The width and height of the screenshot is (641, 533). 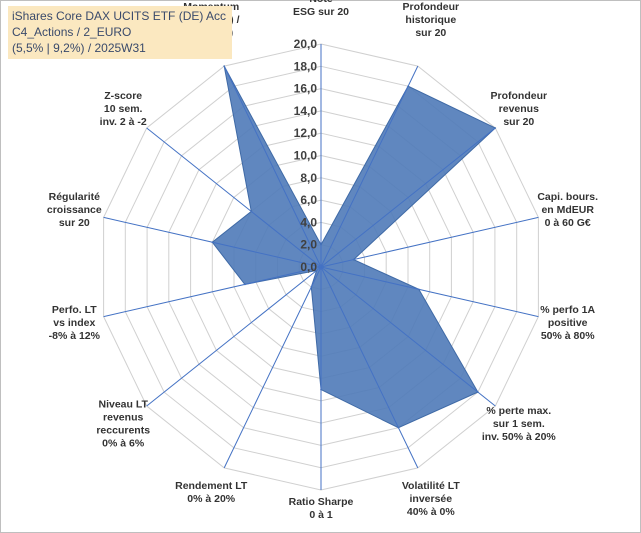 I want to click on axis-label-line: en MdEUR, so click(x=567, y=210).